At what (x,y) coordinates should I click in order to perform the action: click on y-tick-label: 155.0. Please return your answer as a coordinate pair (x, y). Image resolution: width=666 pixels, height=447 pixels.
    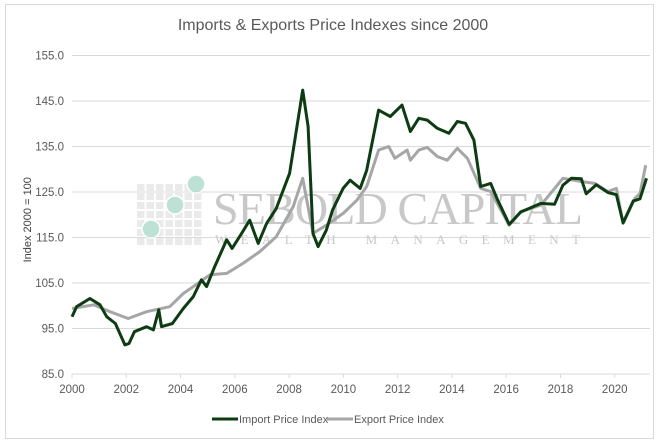
    Looking at the image, I should click on (49, 57).